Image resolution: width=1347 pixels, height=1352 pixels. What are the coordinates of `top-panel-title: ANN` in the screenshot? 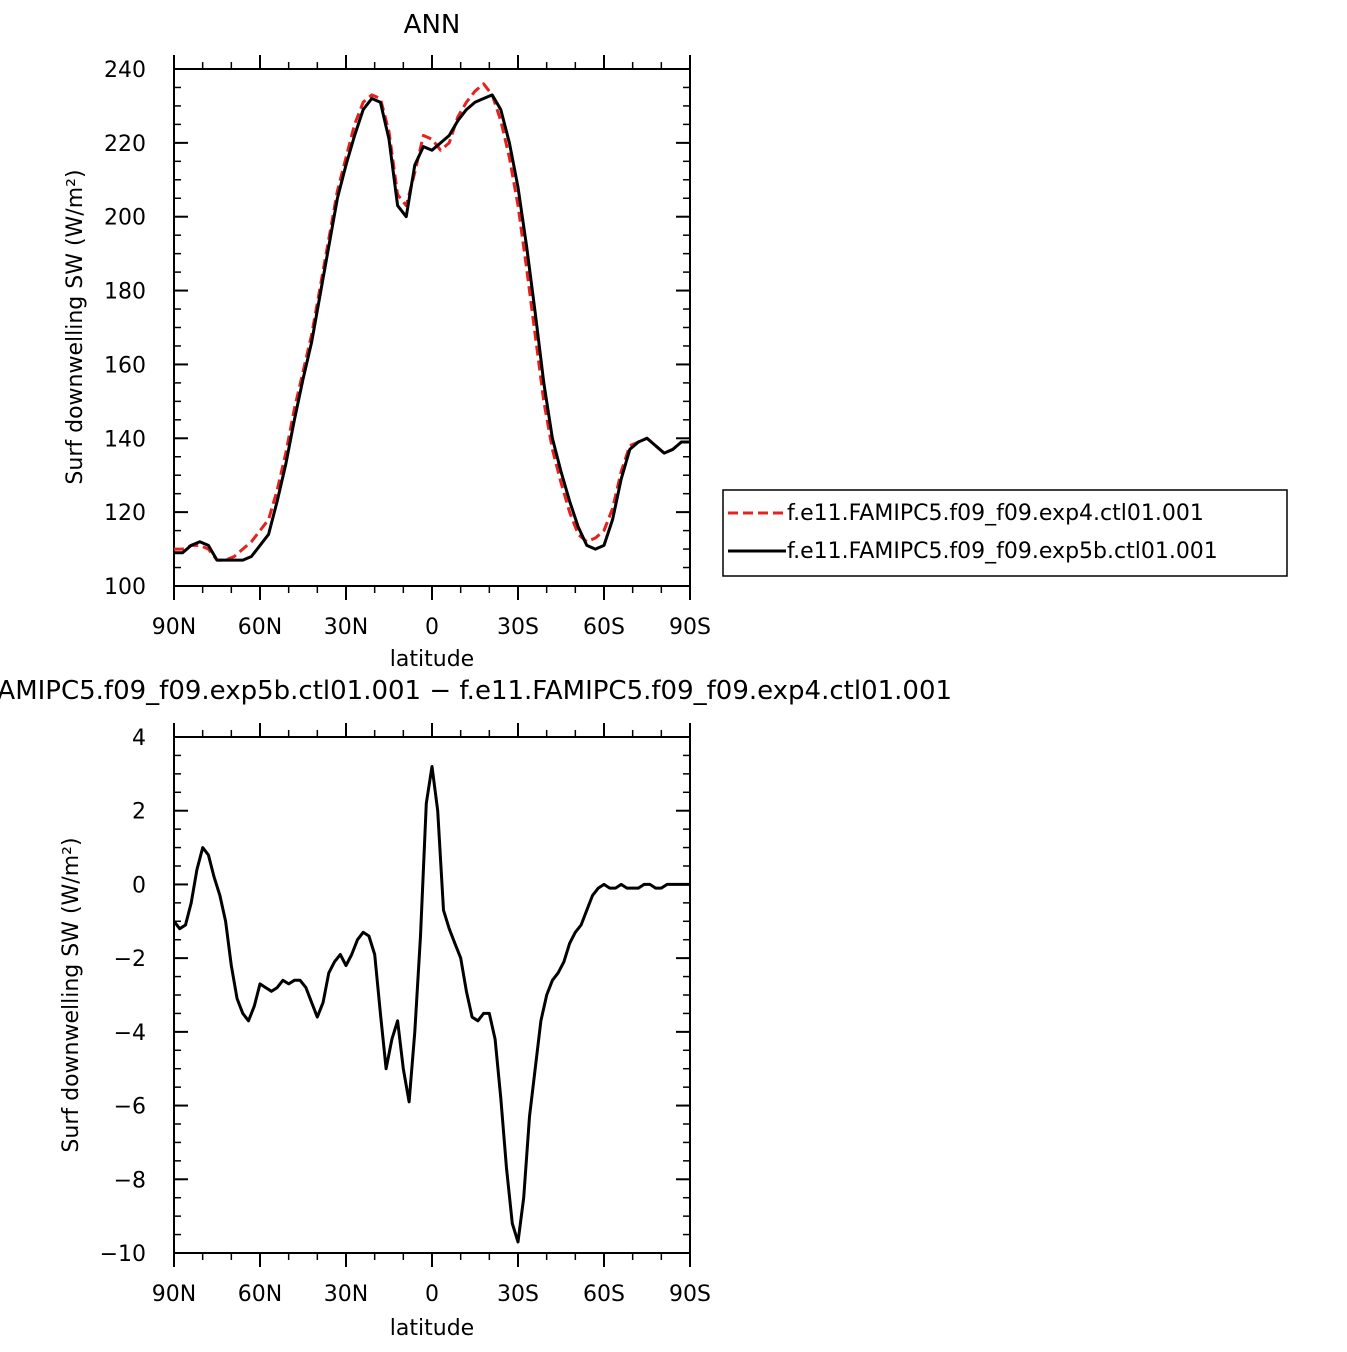 It's located at (432, 25).